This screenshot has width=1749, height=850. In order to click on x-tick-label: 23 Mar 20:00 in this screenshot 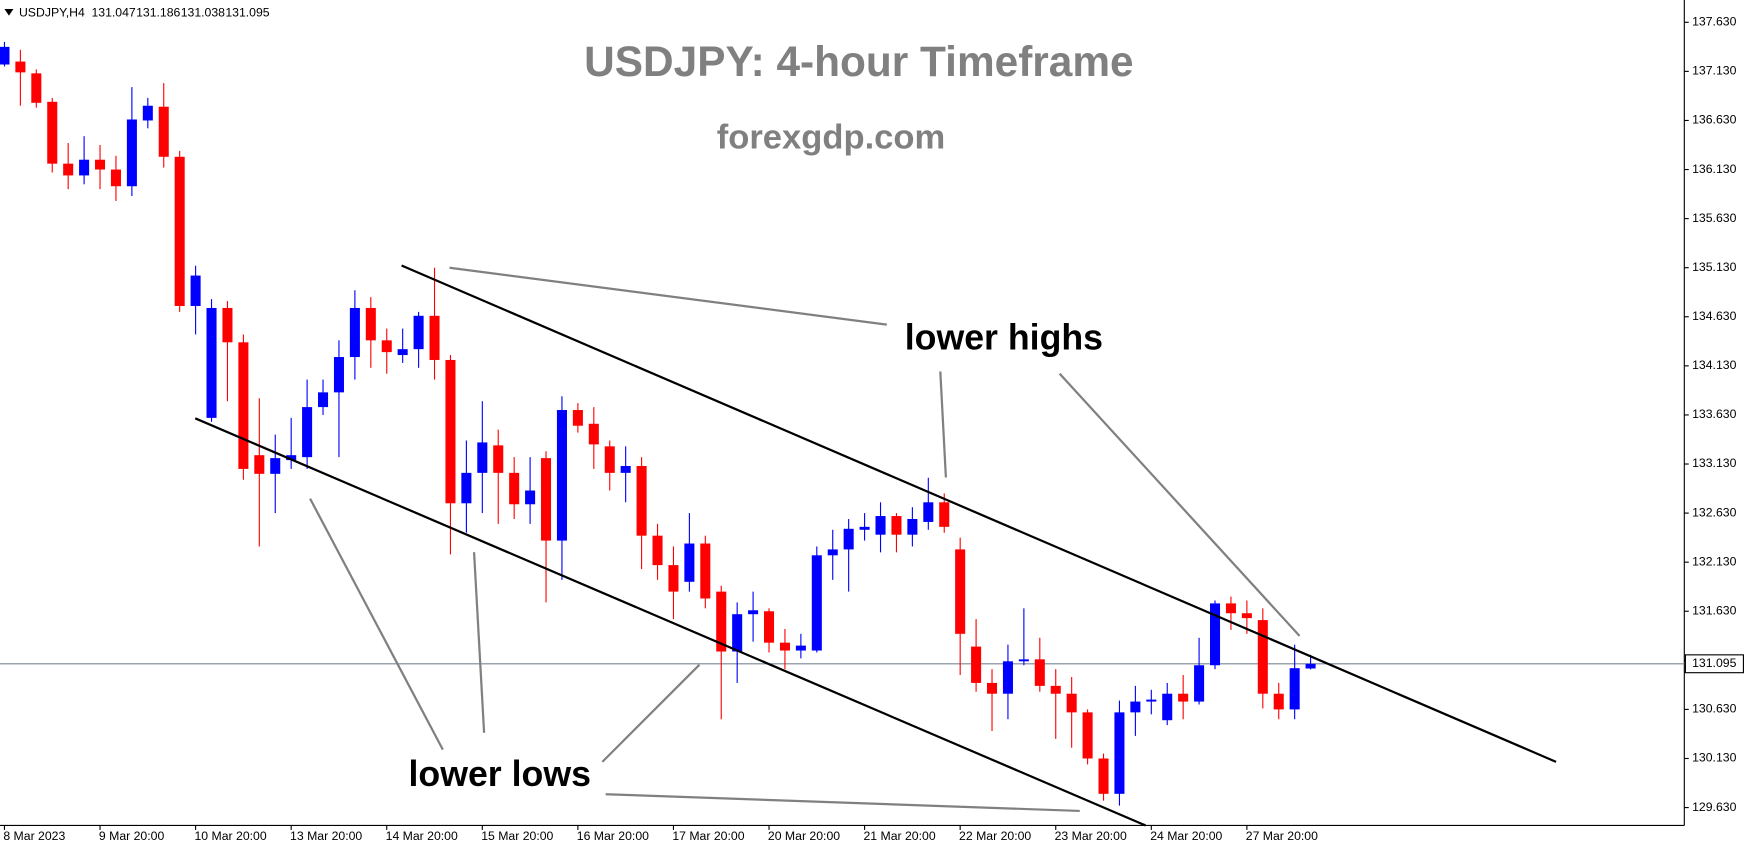, I will do `click(1091, 836)`.